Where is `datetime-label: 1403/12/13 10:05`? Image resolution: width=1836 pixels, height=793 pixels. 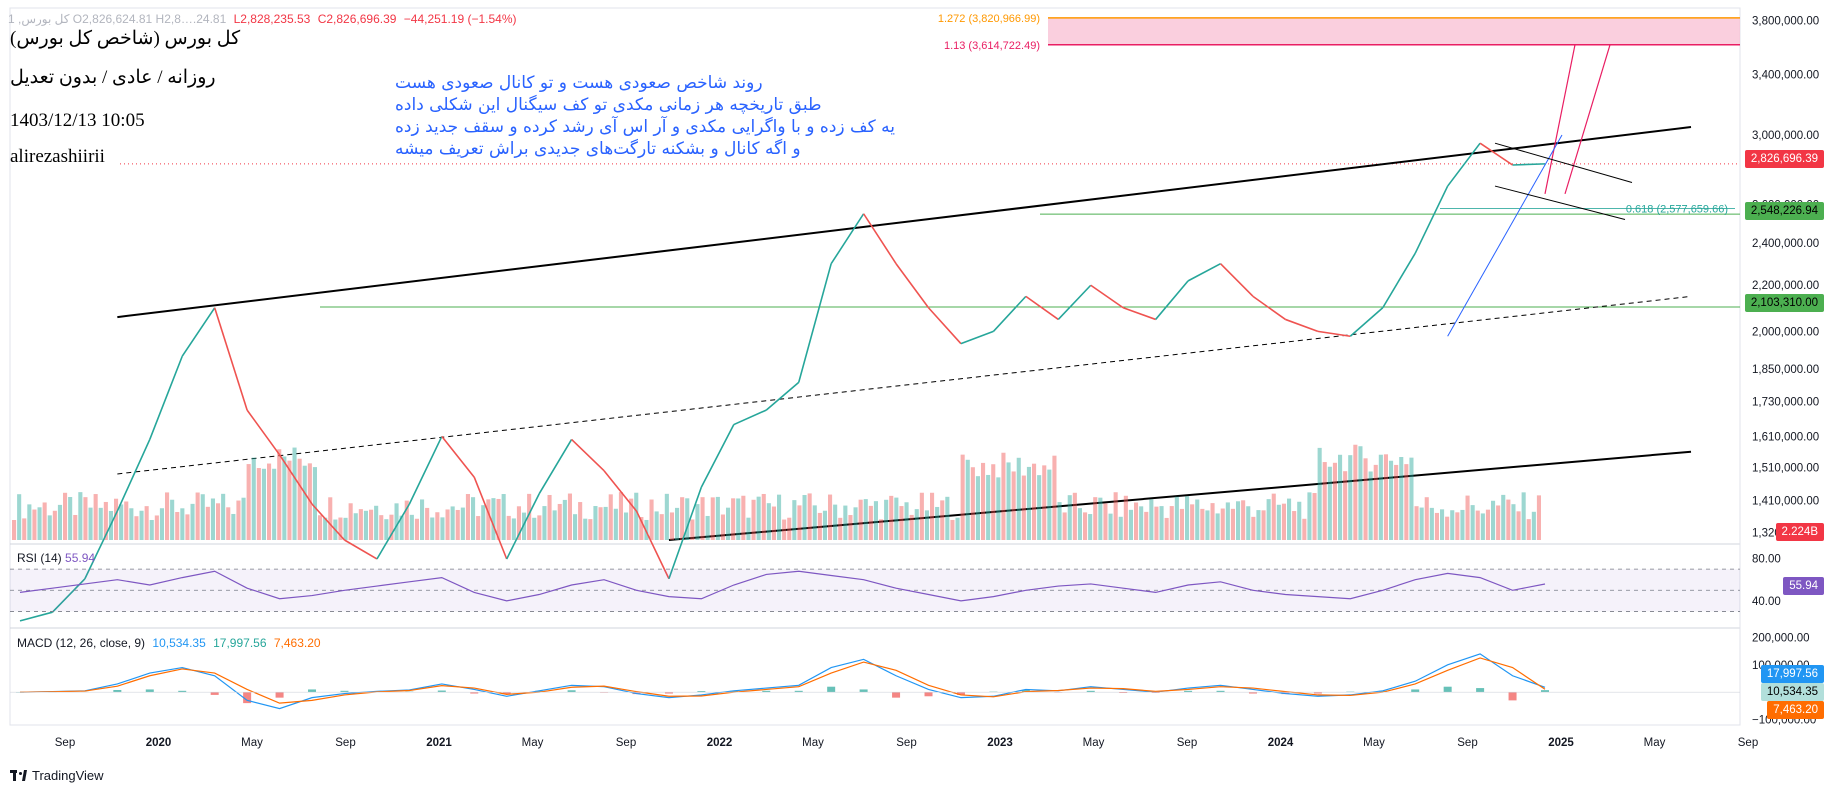 datetime-label: 1403/12/13 10:05 is located at coordinates (77, 120).